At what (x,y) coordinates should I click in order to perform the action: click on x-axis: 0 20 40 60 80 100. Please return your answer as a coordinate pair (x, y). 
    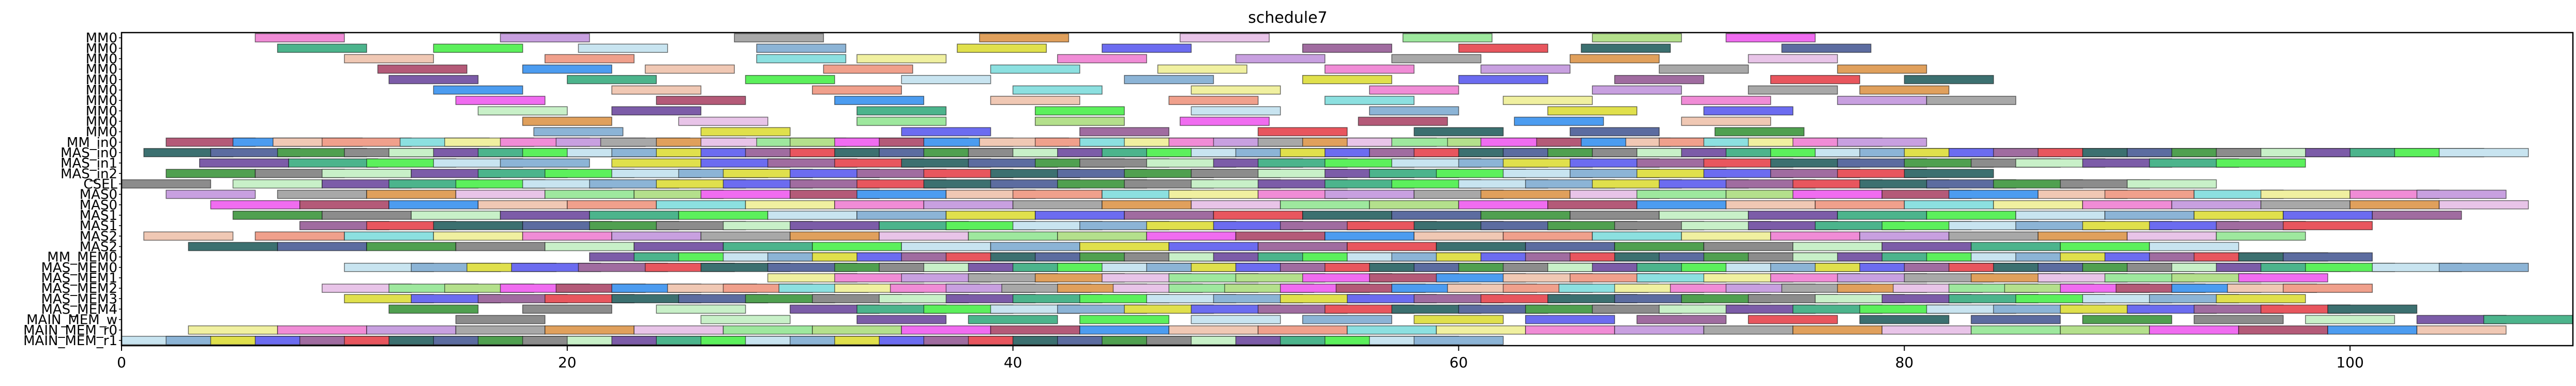
    Looking at the image, I should click on (1240, 358).